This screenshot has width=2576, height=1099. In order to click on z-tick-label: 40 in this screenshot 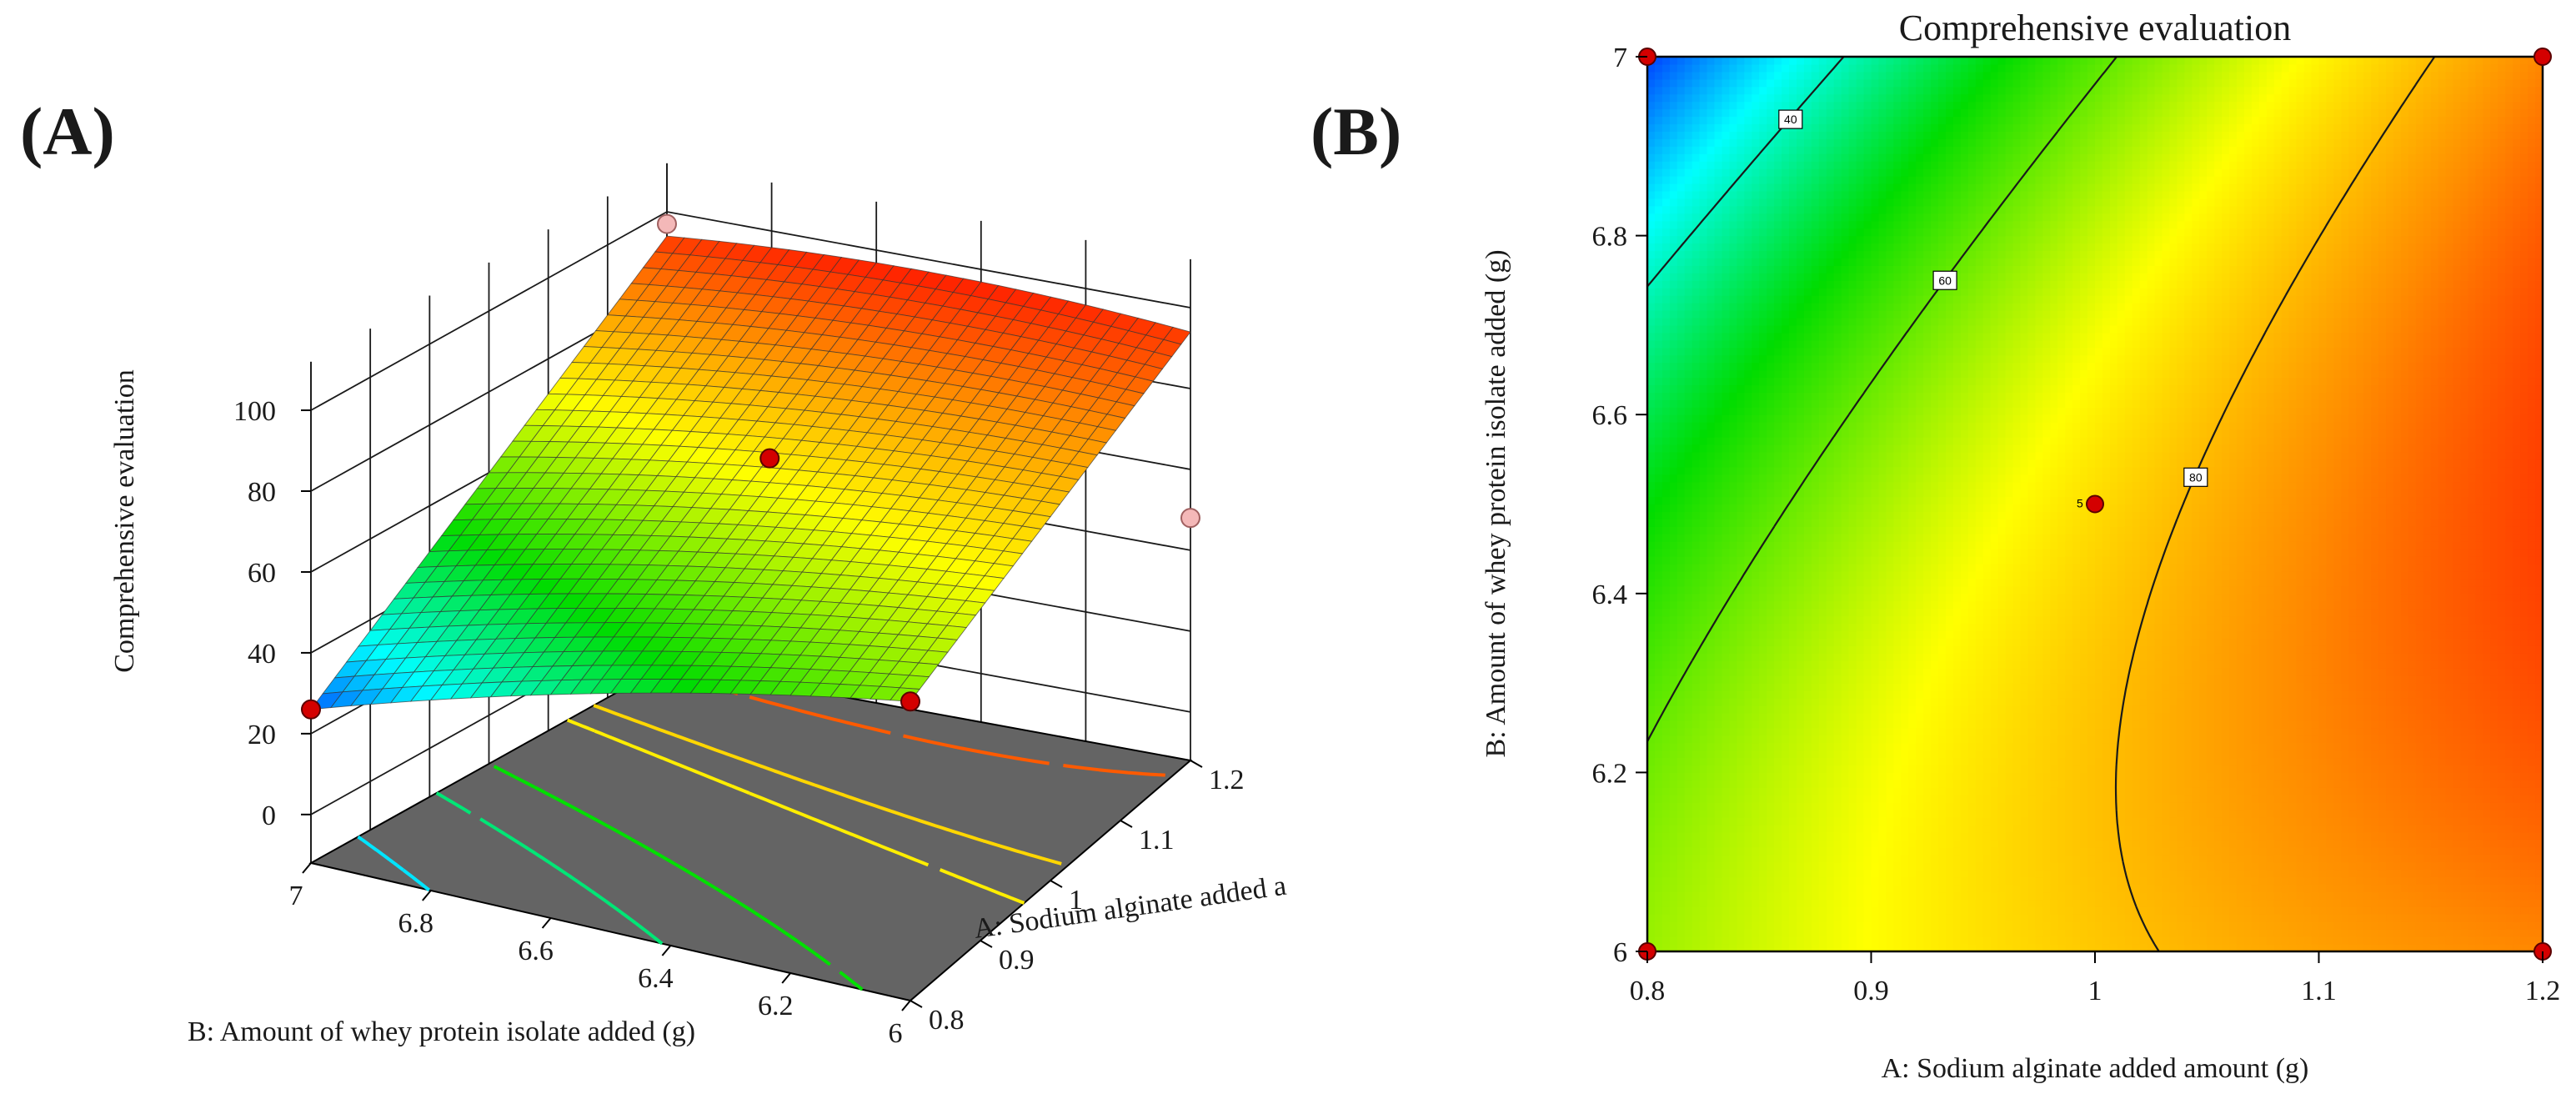, I will do `click(262, 654)`.